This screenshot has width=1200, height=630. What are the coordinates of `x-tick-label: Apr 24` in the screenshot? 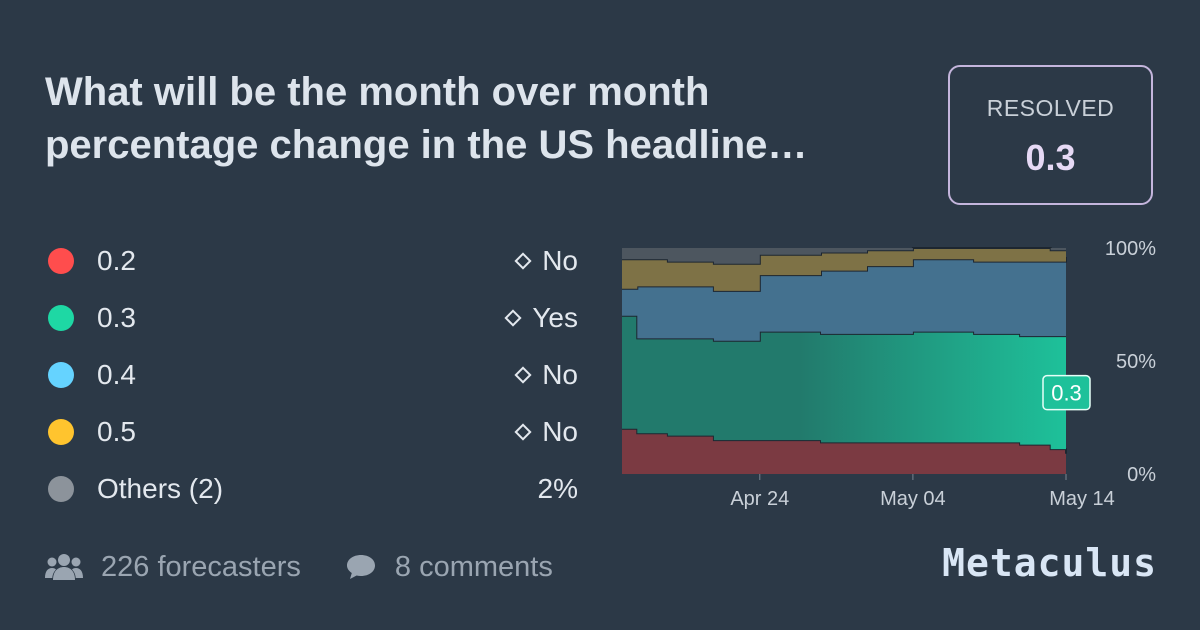 It's located at (759, 499).